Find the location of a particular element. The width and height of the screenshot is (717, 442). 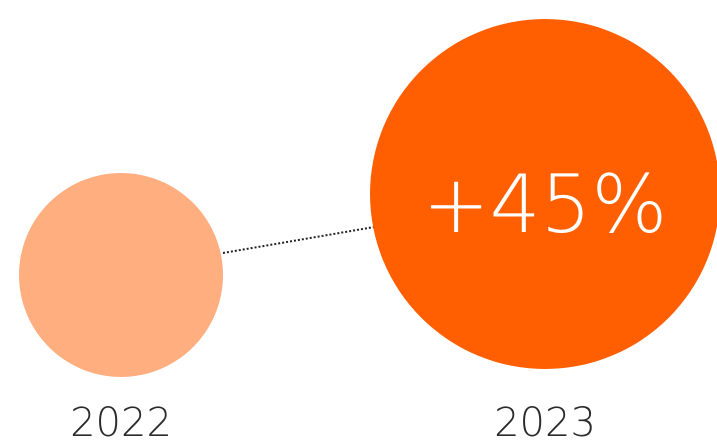

connector-line is located at coordinates (301, 239).